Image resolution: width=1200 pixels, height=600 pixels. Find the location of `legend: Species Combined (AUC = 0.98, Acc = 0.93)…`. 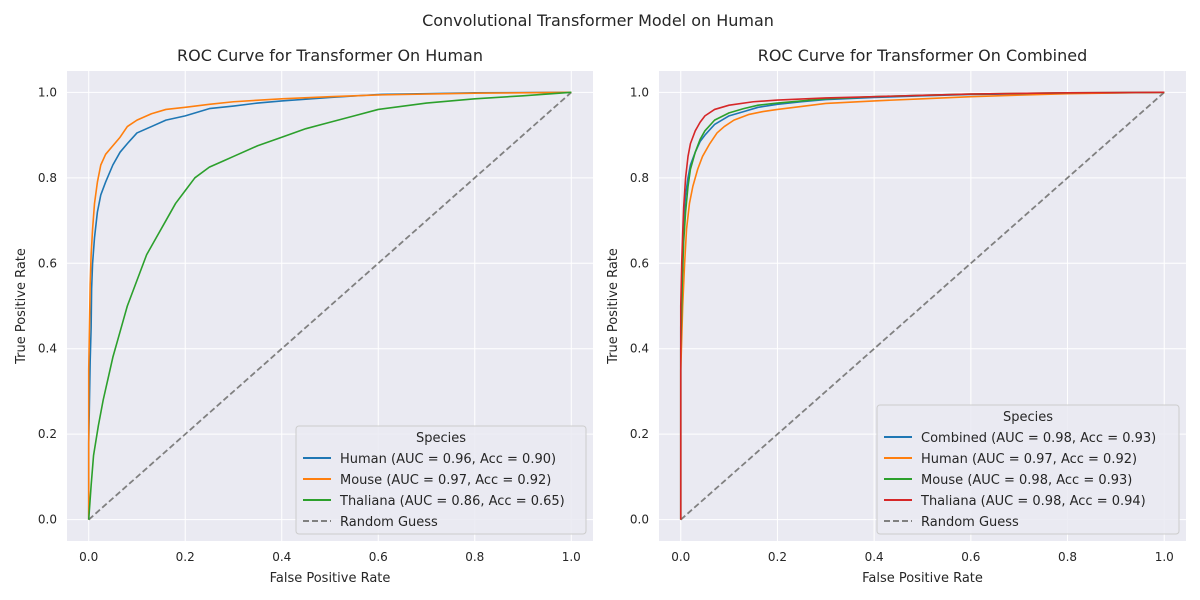

legend: Species Combined (AUC = 0.98, Acc = 0.93)… is located at coordinates (1028, 469).